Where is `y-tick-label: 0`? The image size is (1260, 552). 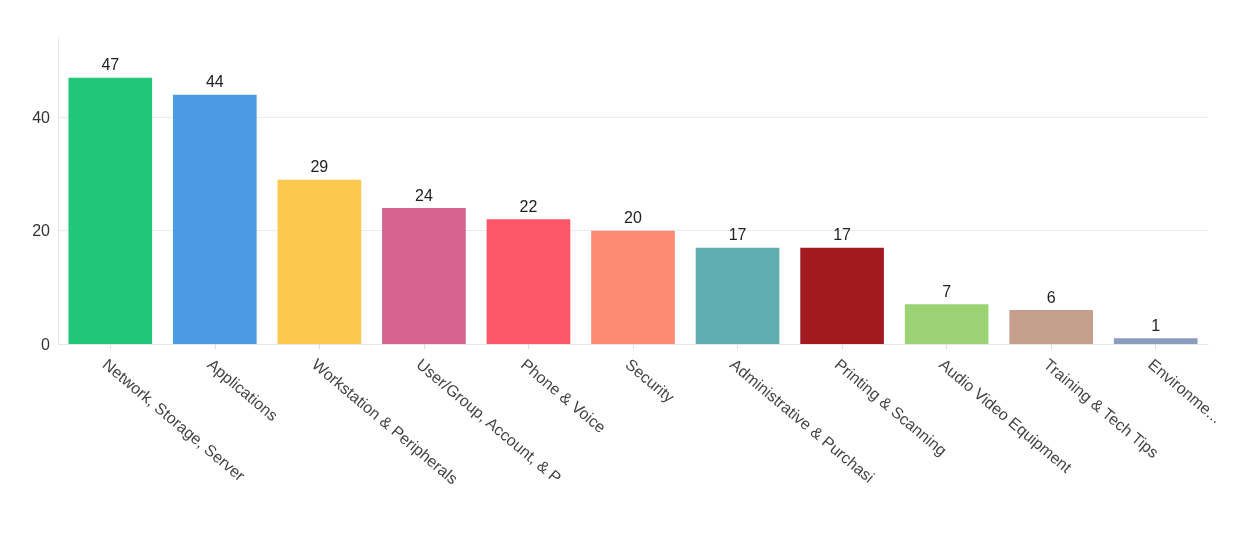
y-tick-label: 0 is located at coordinates (46, 344).